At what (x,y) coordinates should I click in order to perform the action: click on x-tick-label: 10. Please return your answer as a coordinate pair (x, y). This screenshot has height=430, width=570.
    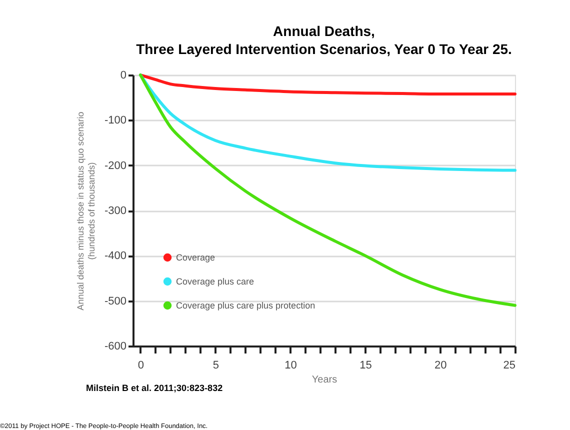
    Looking at the image, I should click on (290, 366).